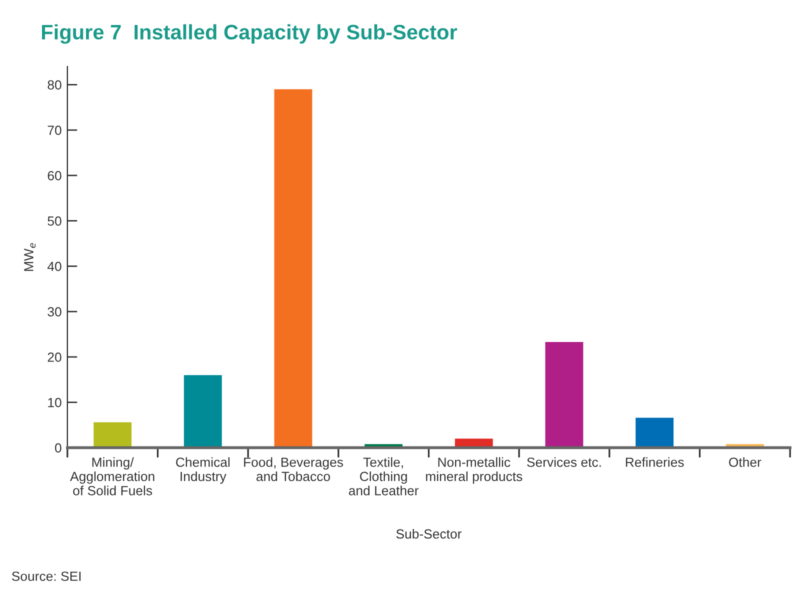  I want to click on x-tick-label: Chemical Industry, so click(203, 470).